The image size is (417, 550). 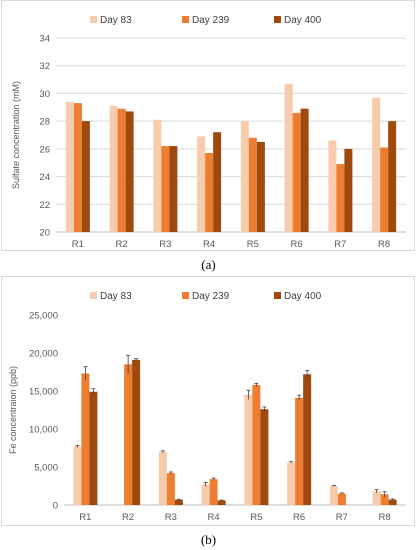 I want to click on bar-r7-series3, so click(x=348, y=190).